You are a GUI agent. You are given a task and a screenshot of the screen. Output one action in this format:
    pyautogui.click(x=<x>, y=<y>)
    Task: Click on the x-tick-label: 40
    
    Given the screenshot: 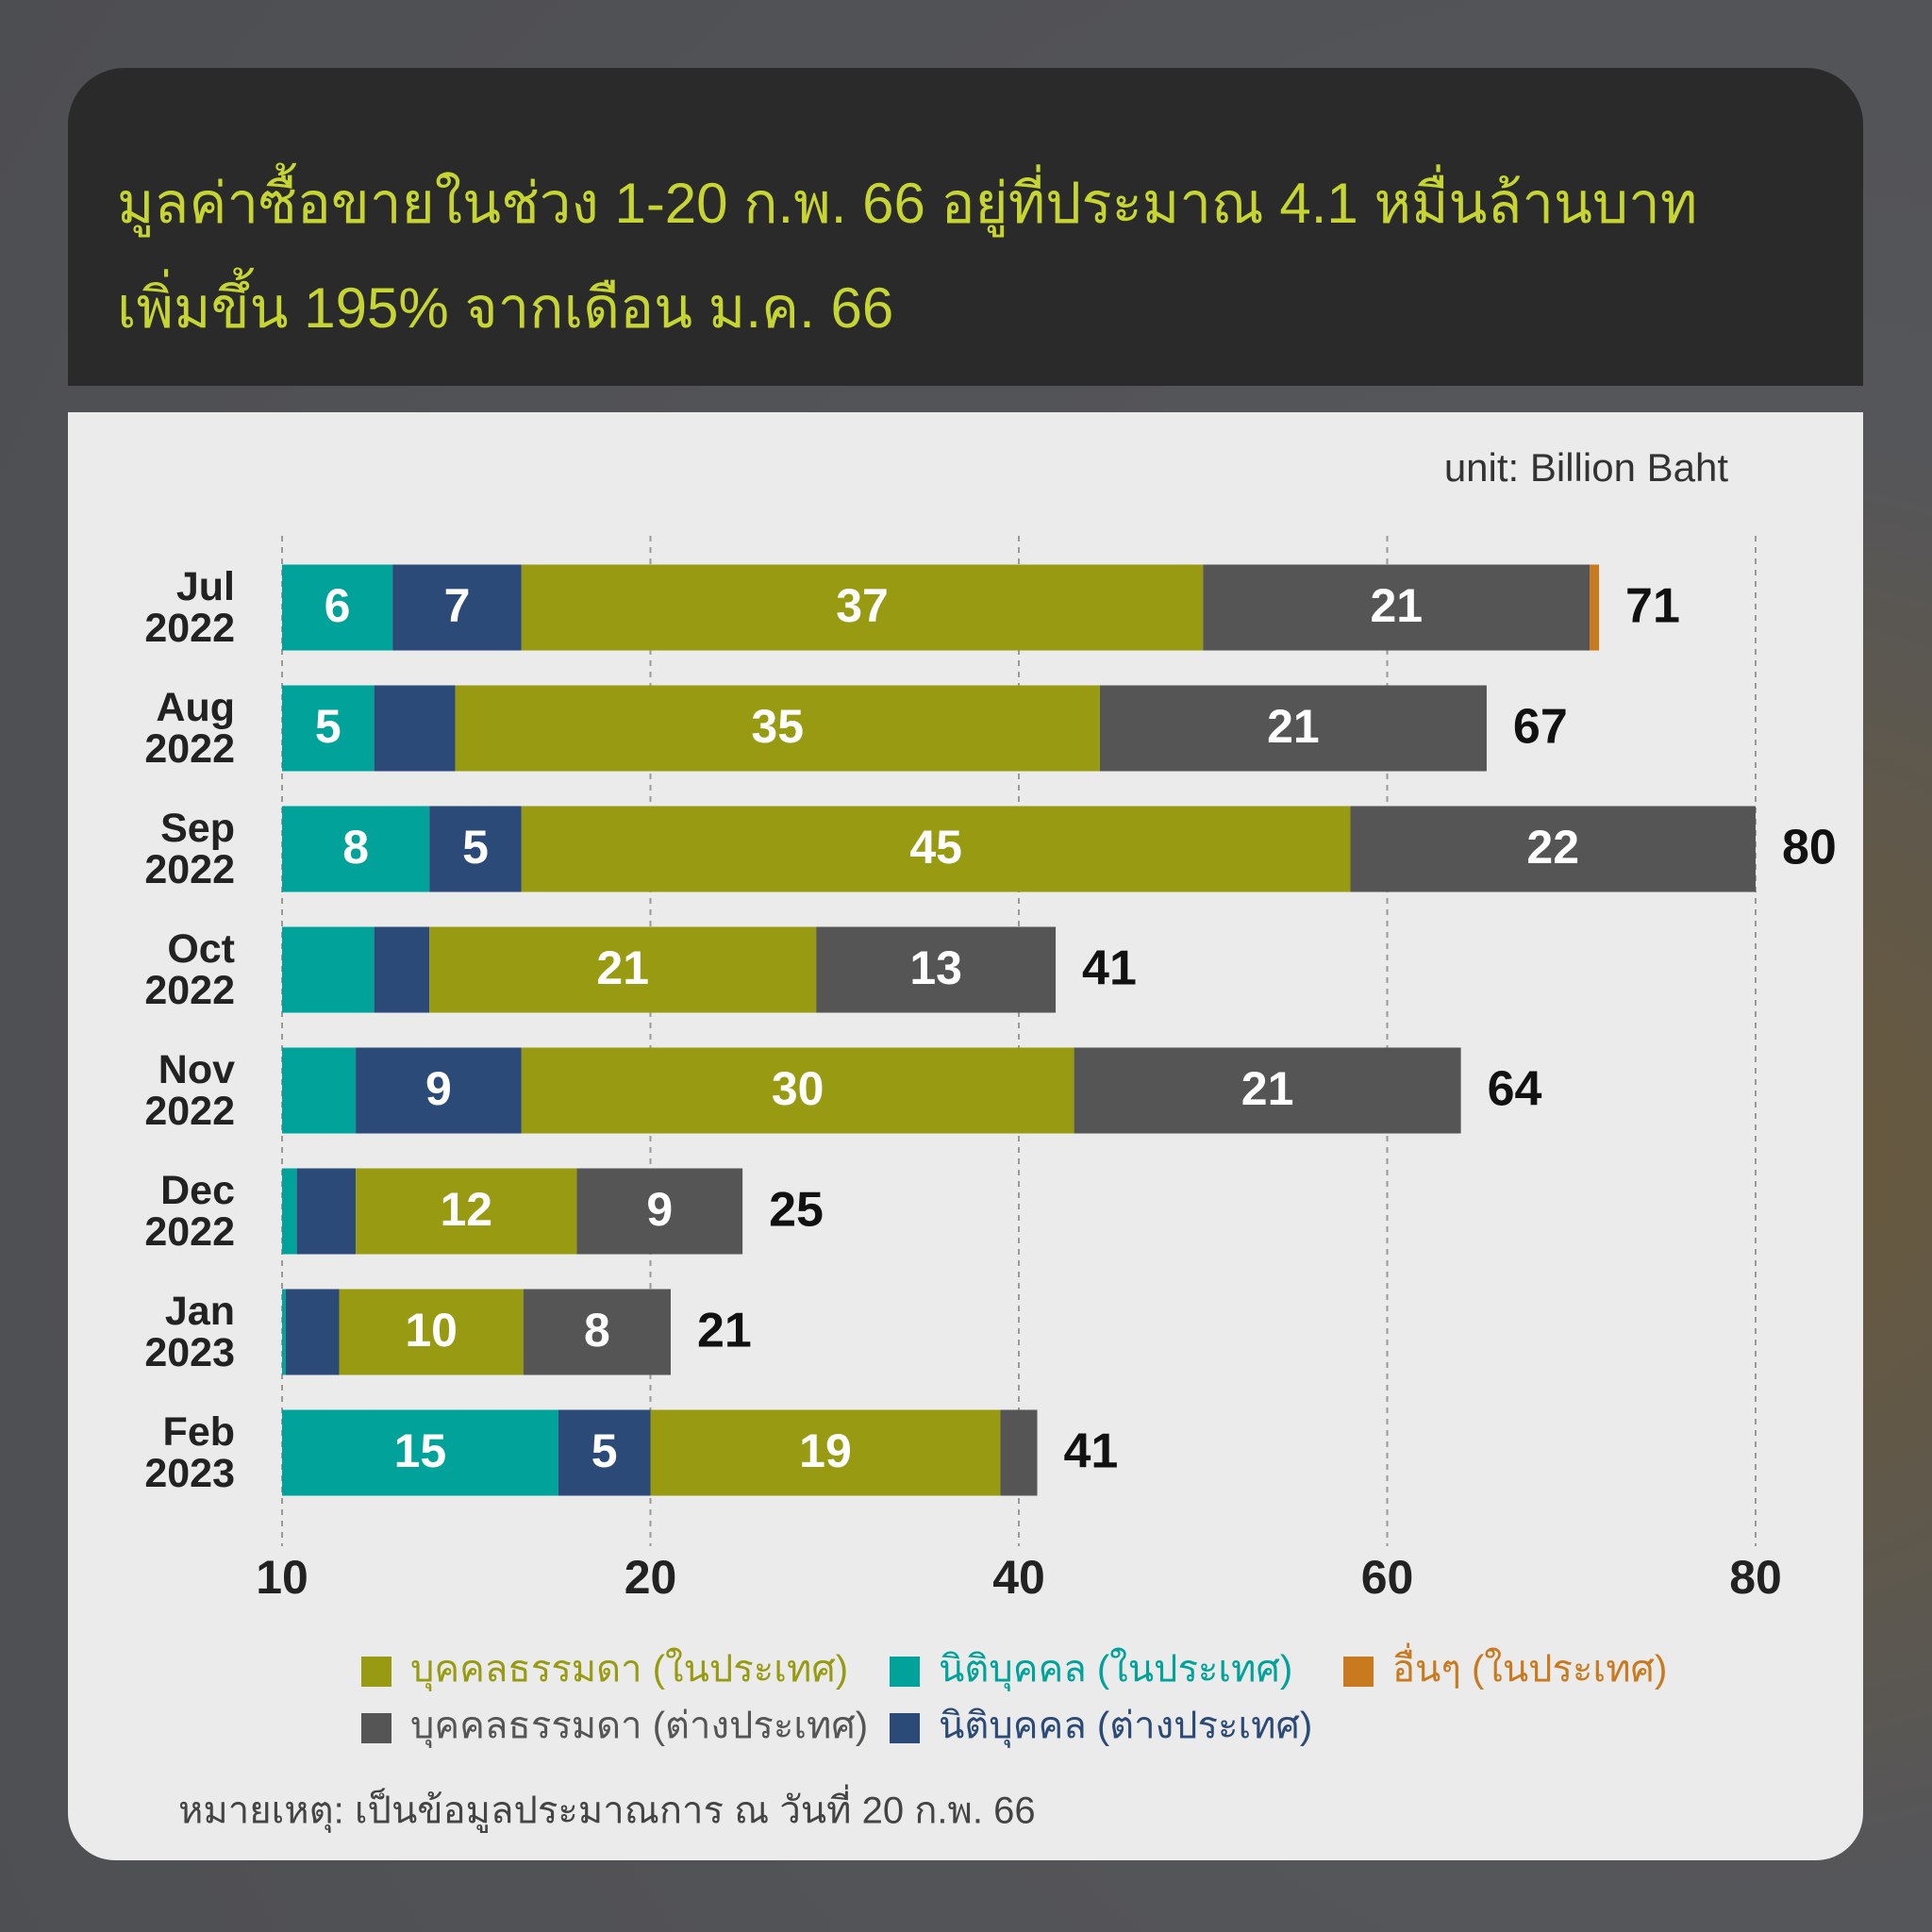 What is the action you would take?
    pyautogui.click(x=1018, y=1577)
    